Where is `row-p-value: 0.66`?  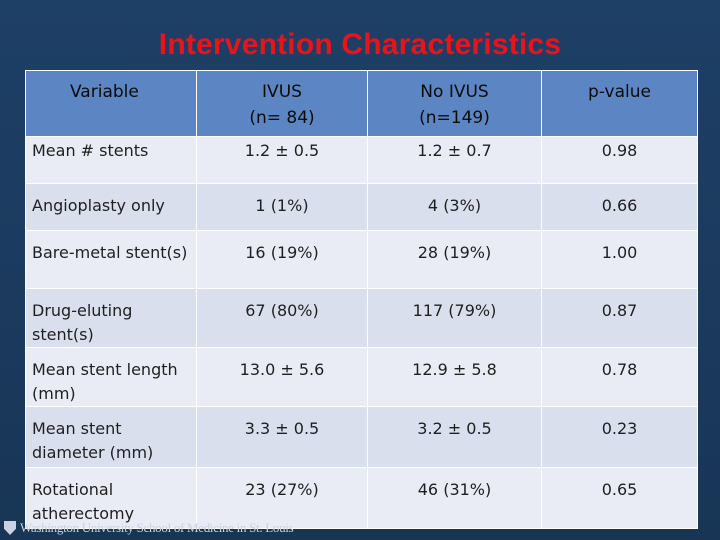 row-p-value: 0.66 is located at coordinates (619, 207).